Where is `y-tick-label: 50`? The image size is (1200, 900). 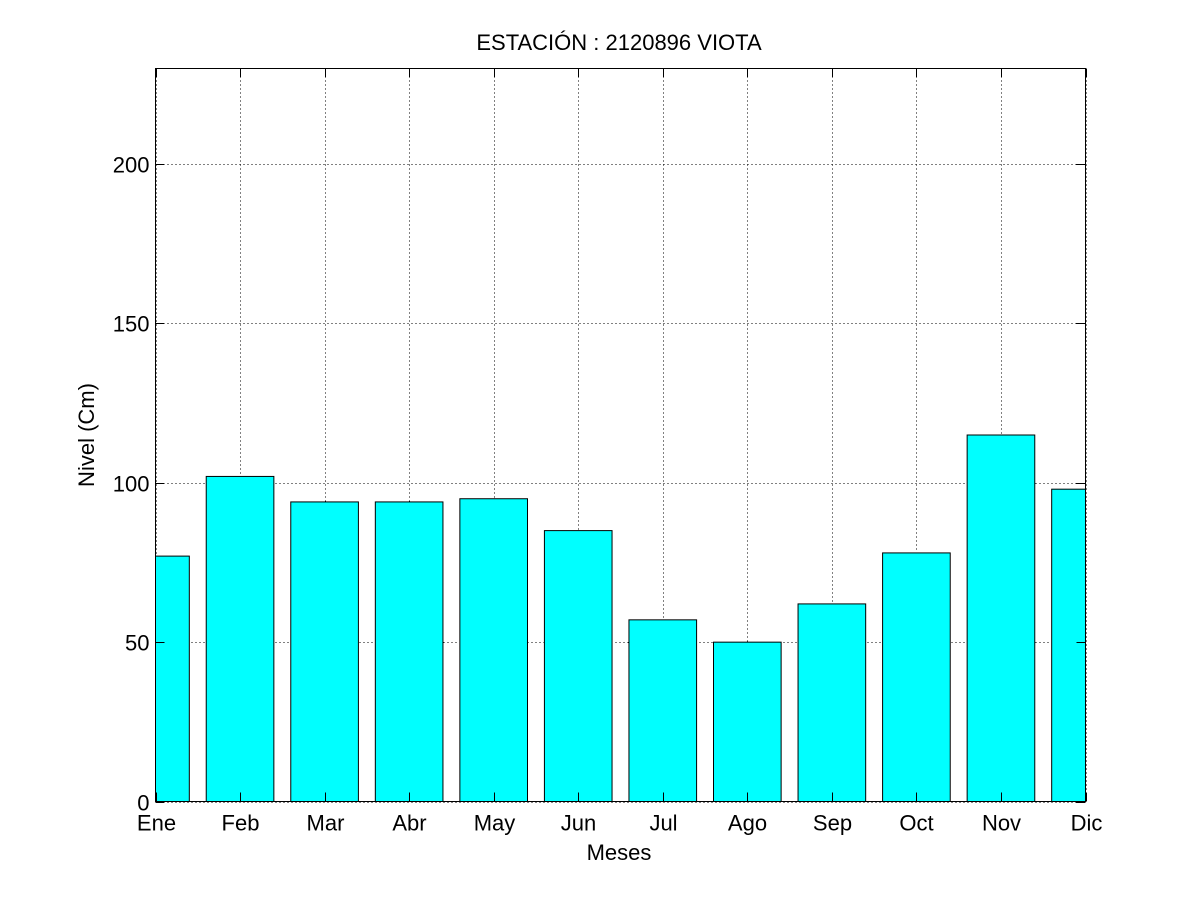 y-tick-label: 50 is located at coordinates (137, 643).